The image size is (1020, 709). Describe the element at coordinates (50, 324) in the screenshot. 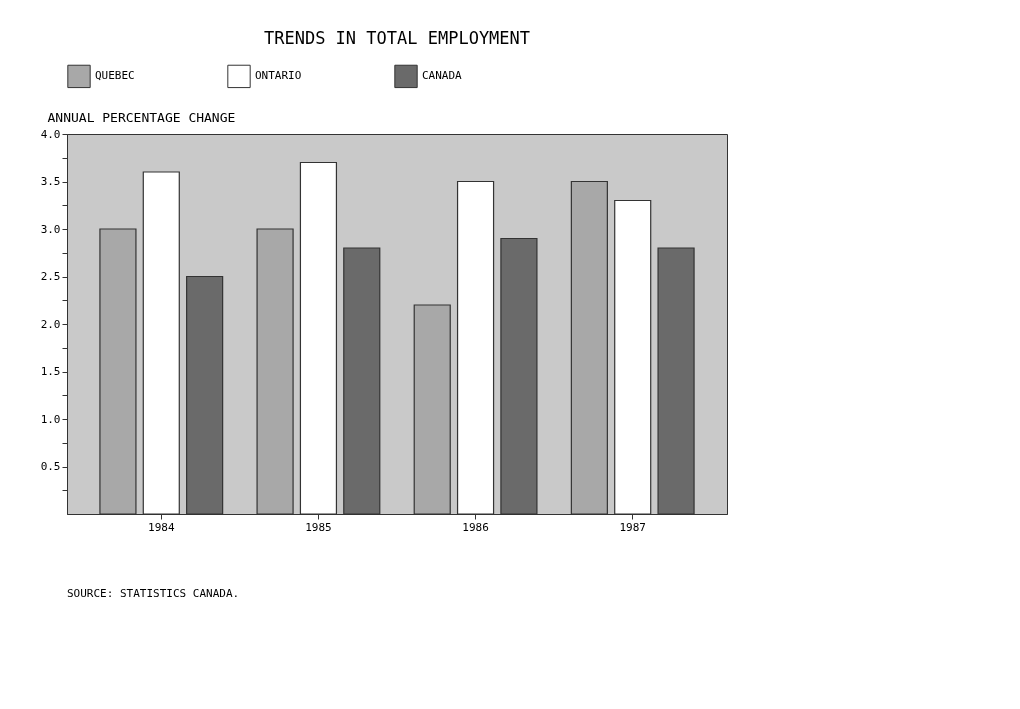

I see `y-tick-label: 2.0` at that location.